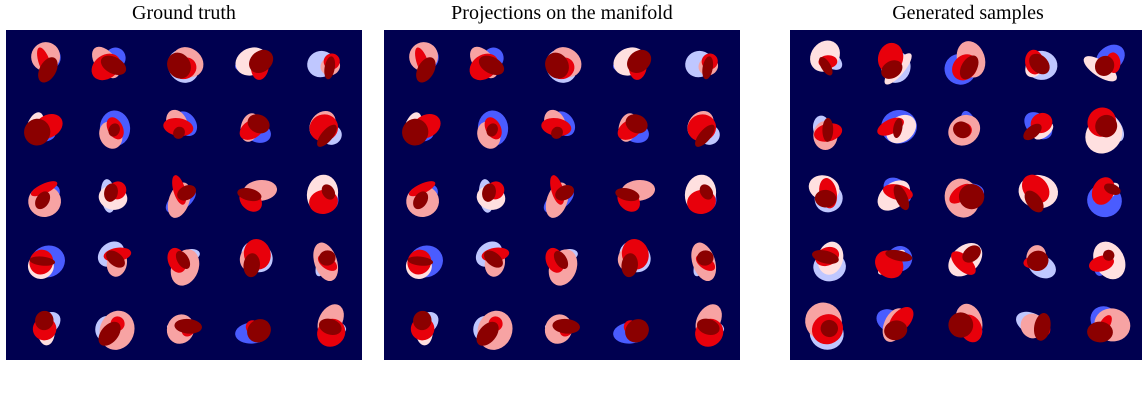 The height and width of the screenshot is (393, 1146). Describe the element at coordinates (184, 13) in the screenshot. I see `panel-title: Ground truth` at that location.